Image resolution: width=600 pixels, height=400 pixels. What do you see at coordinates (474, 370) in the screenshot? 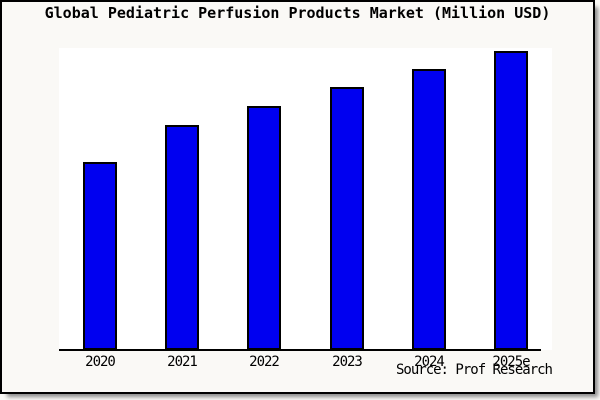
I see `source-note: Source: Prof Research` at bounding box center [474, 370].